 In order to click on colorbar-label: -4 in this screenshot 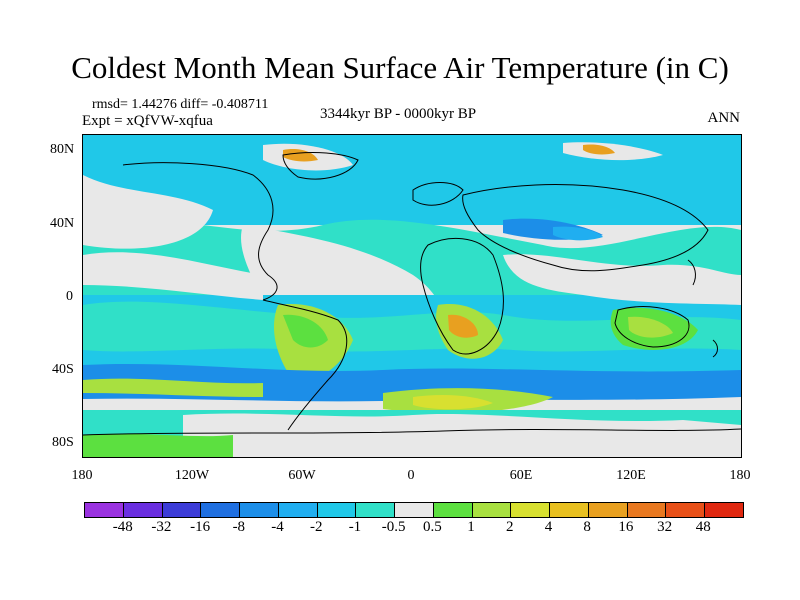, I will do `click(277, 527)`.